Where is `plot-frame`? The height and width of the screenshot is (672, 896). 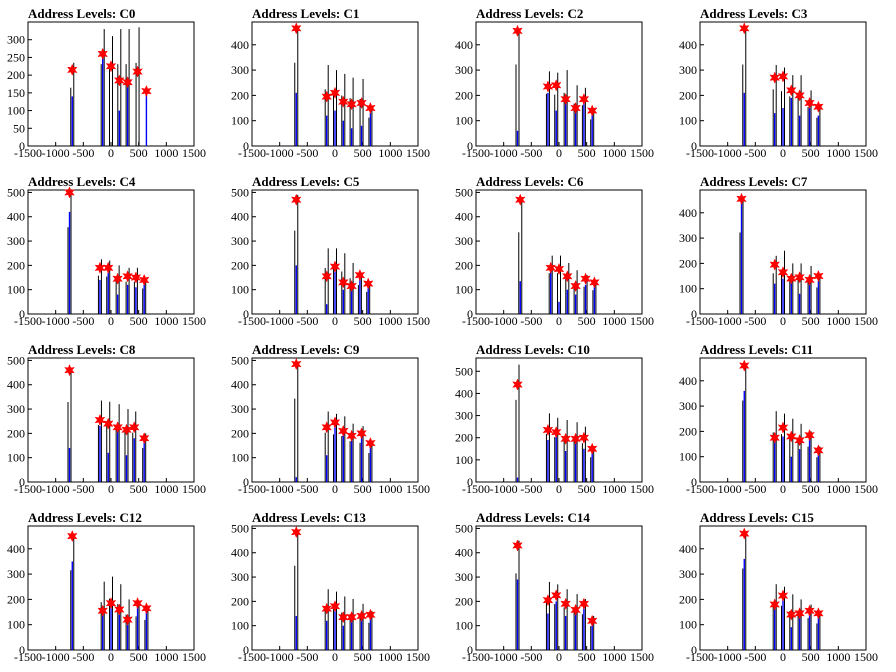
plot-frame is located at coordinates (111, 420).